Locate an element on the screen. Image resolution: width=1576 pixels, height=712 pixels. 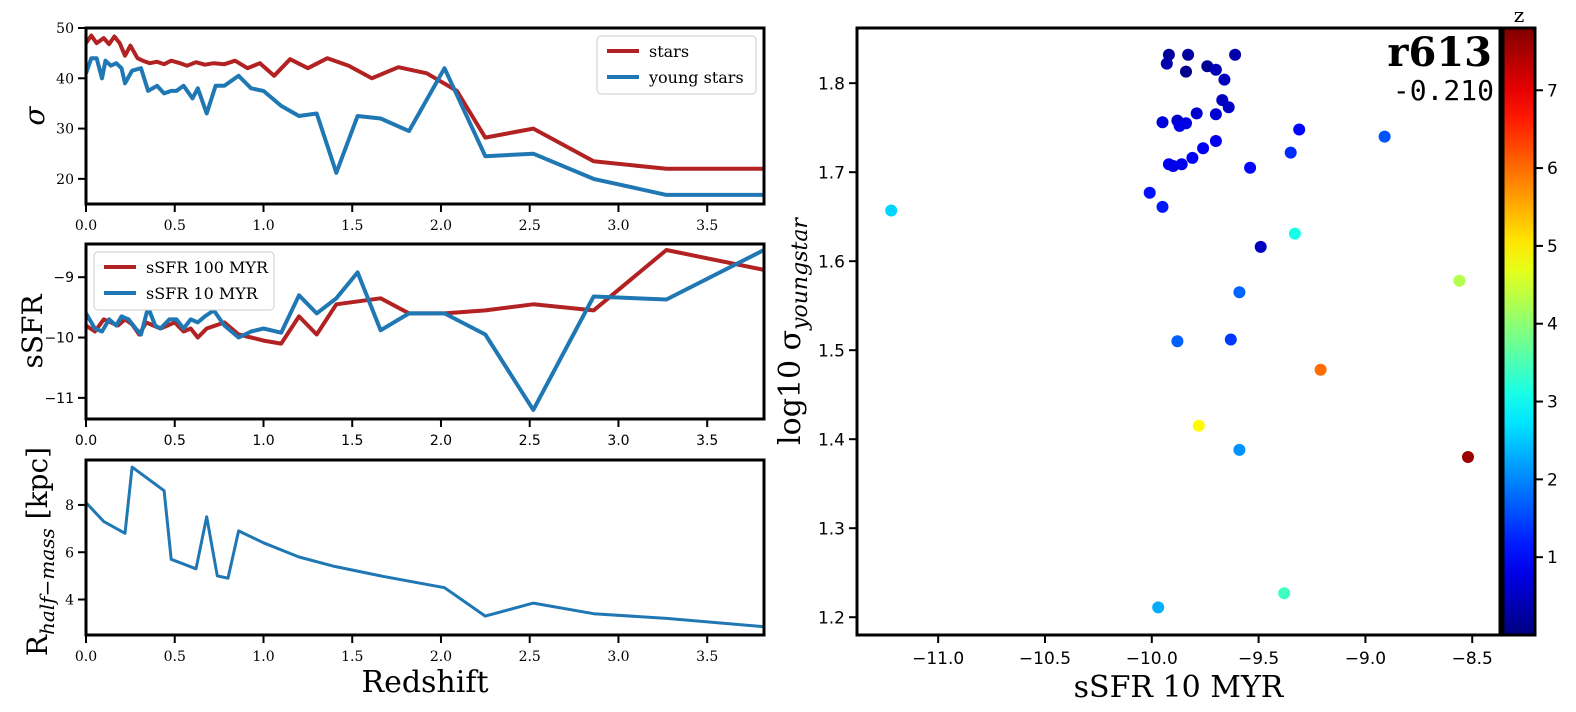
colorbar-frame is located at coordinates (1519, 331).